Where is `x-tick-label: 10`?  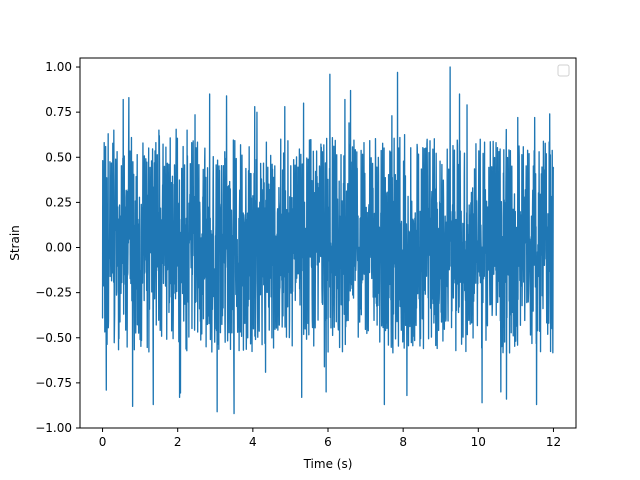
x-tick-label: 10 is located at coordinates (478, 442).